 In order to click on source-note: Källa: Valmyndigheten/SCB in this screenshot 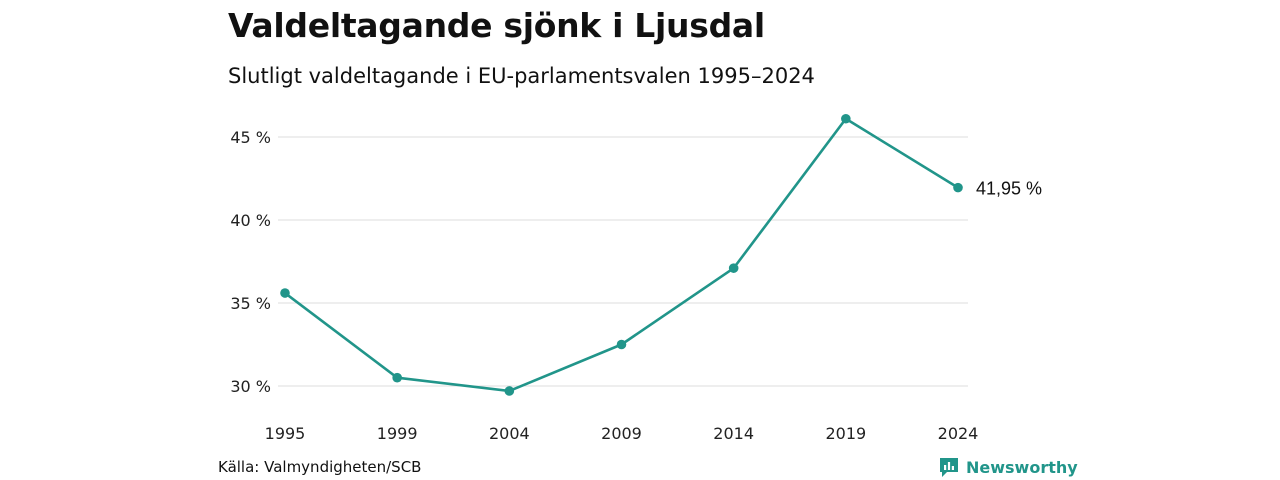, I will do `click(320, 467)`.